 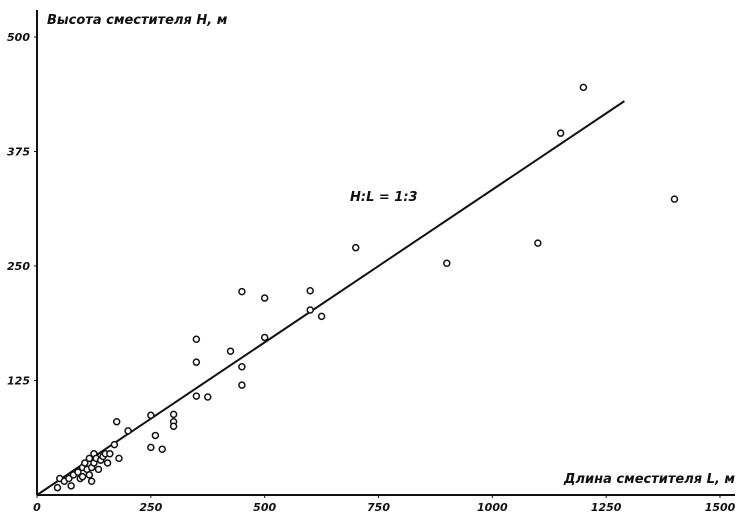 What do you see at coordinates (378, 507) in the screenshot?
I see `x-tick-label: 750` at bounding box center [378, 507].